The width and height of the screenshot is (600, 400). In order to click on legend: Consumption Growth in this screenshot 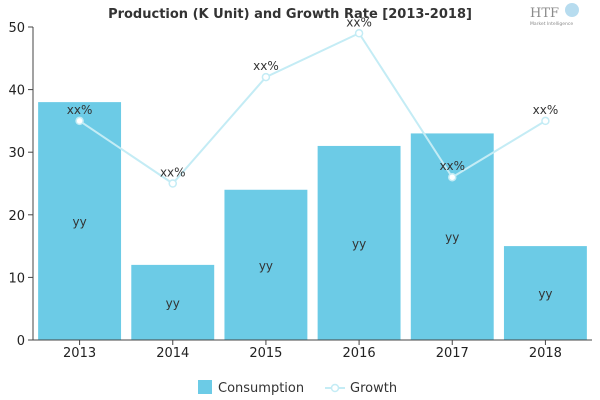, I will do `click(297, 388)`.